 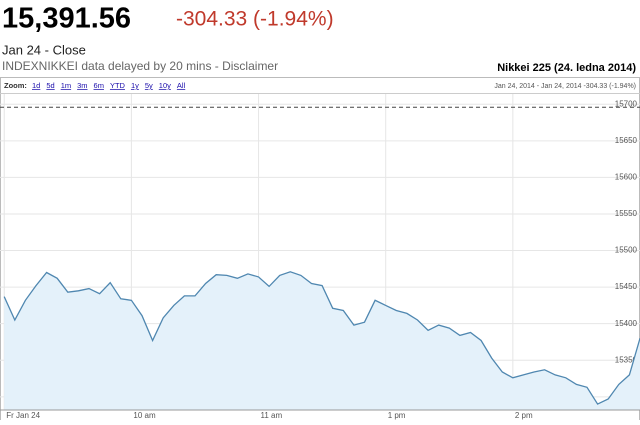 I want to click on y-tick-label: 15450, so click(x=626, y=286).